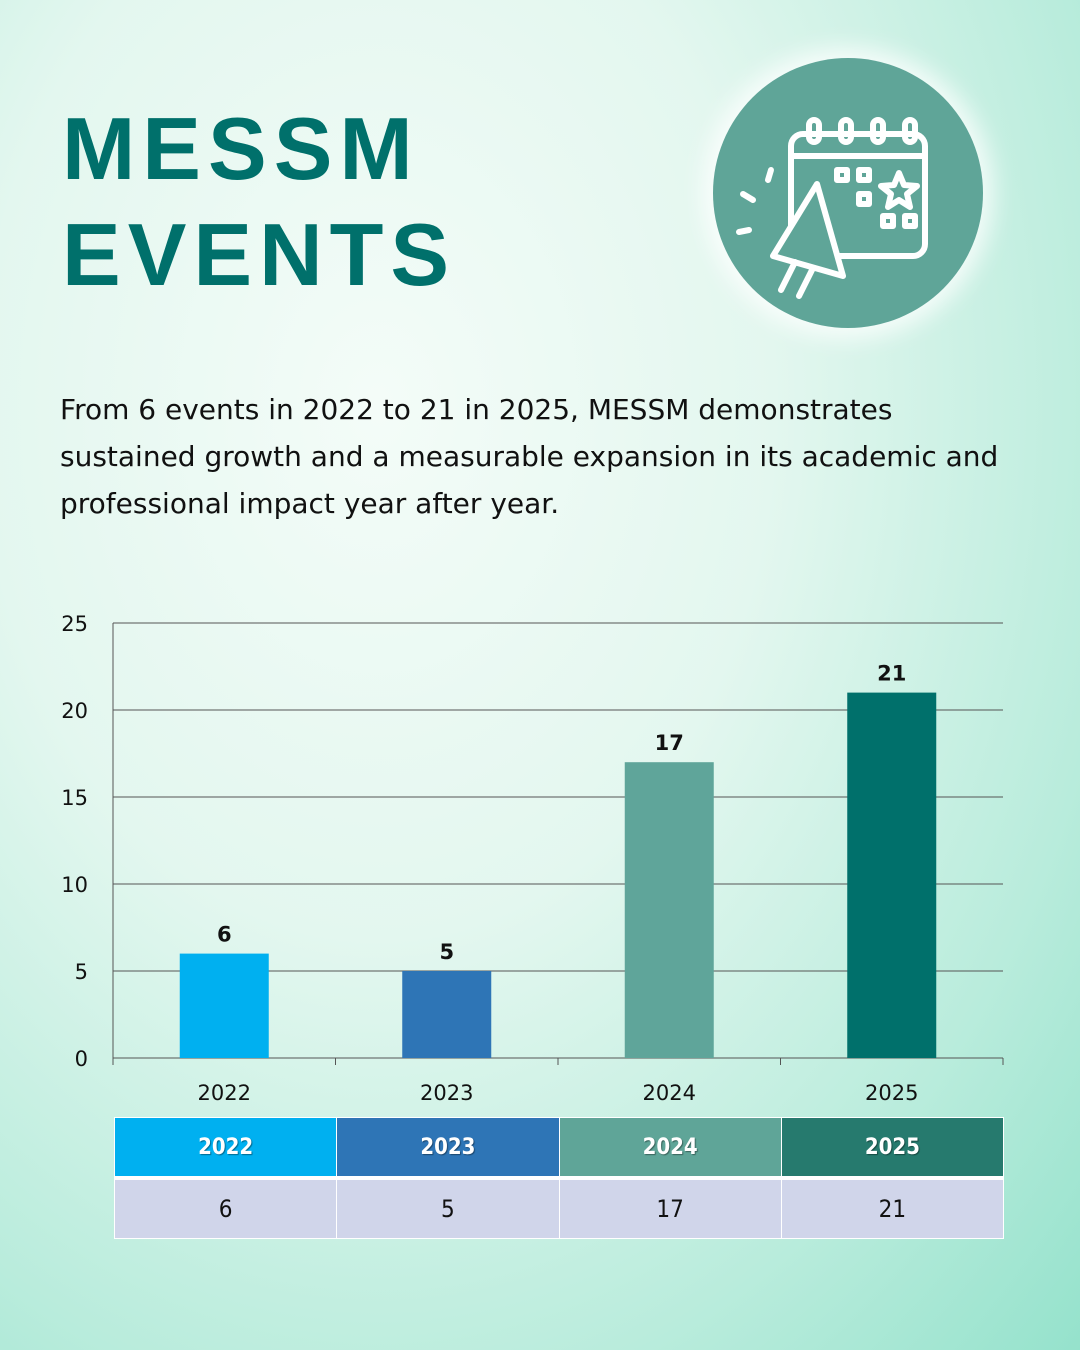  I want to click on calendar-megaphone-icon, so click(848, 193).